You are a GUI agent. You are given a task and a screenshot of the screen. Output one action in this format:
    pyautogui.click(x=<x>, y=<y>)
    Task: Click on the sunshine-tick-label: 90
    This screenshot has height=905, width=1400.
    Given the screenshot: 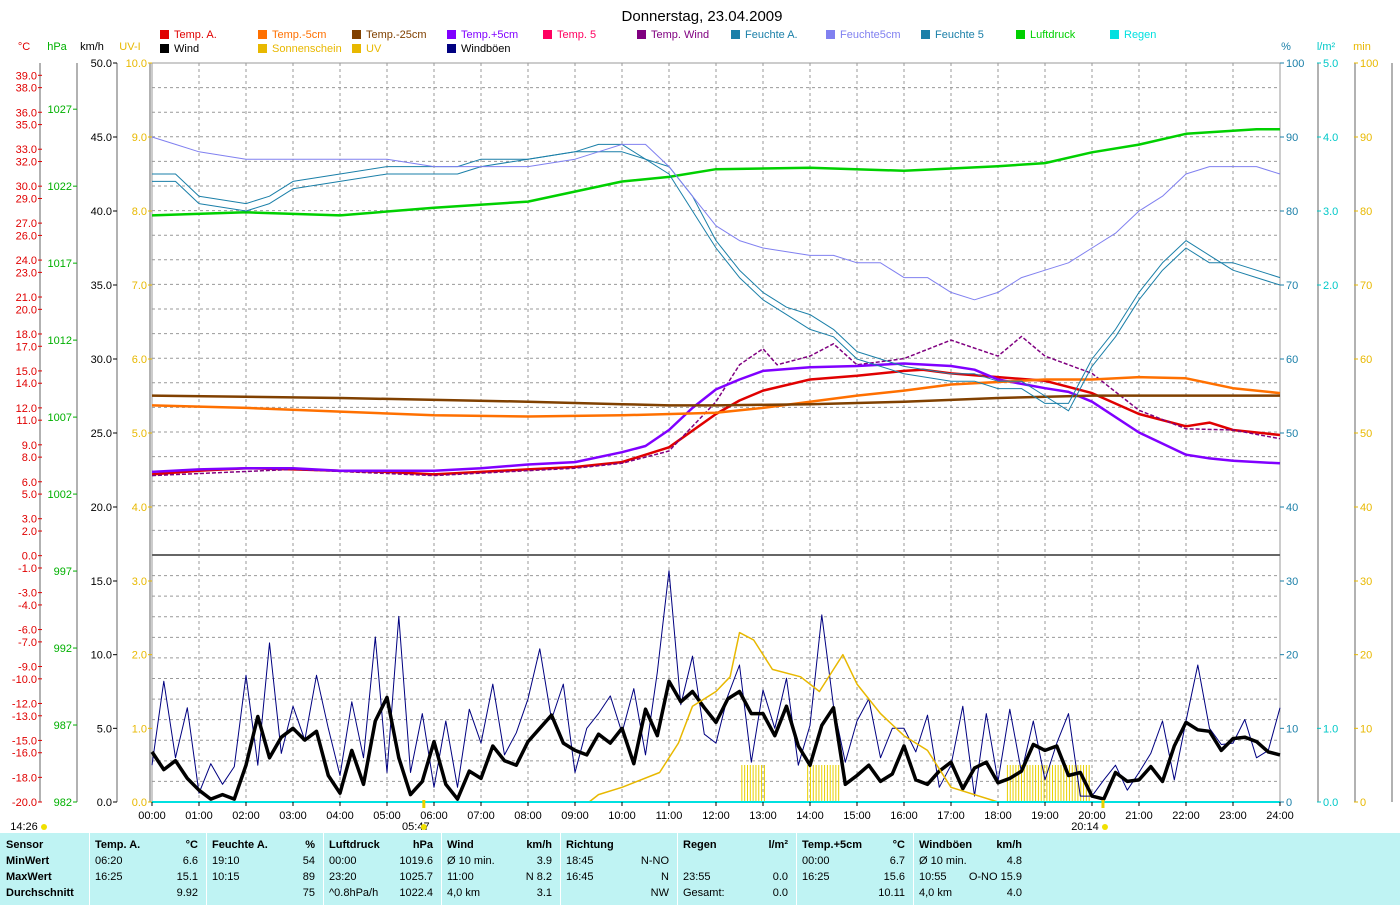 What is the action you would take?
    pyautogui.click(x=1366, y=138)
    